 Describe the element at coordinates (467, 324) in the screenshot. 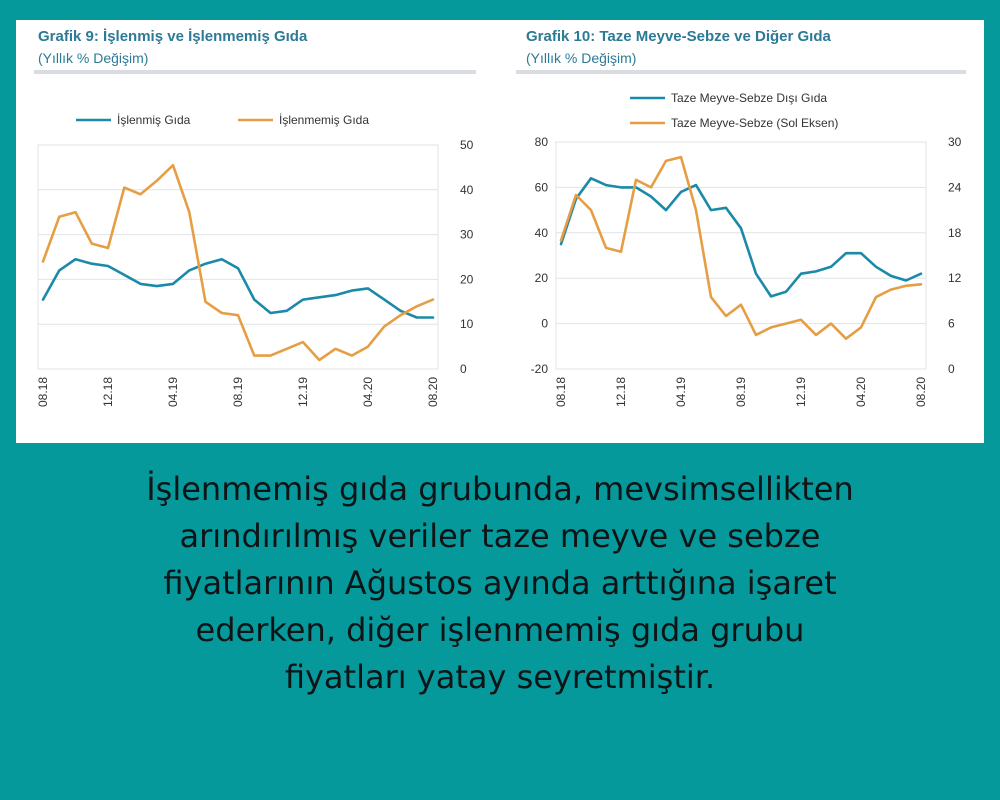

I see `chart1-y-tick-label: 10` at that location.